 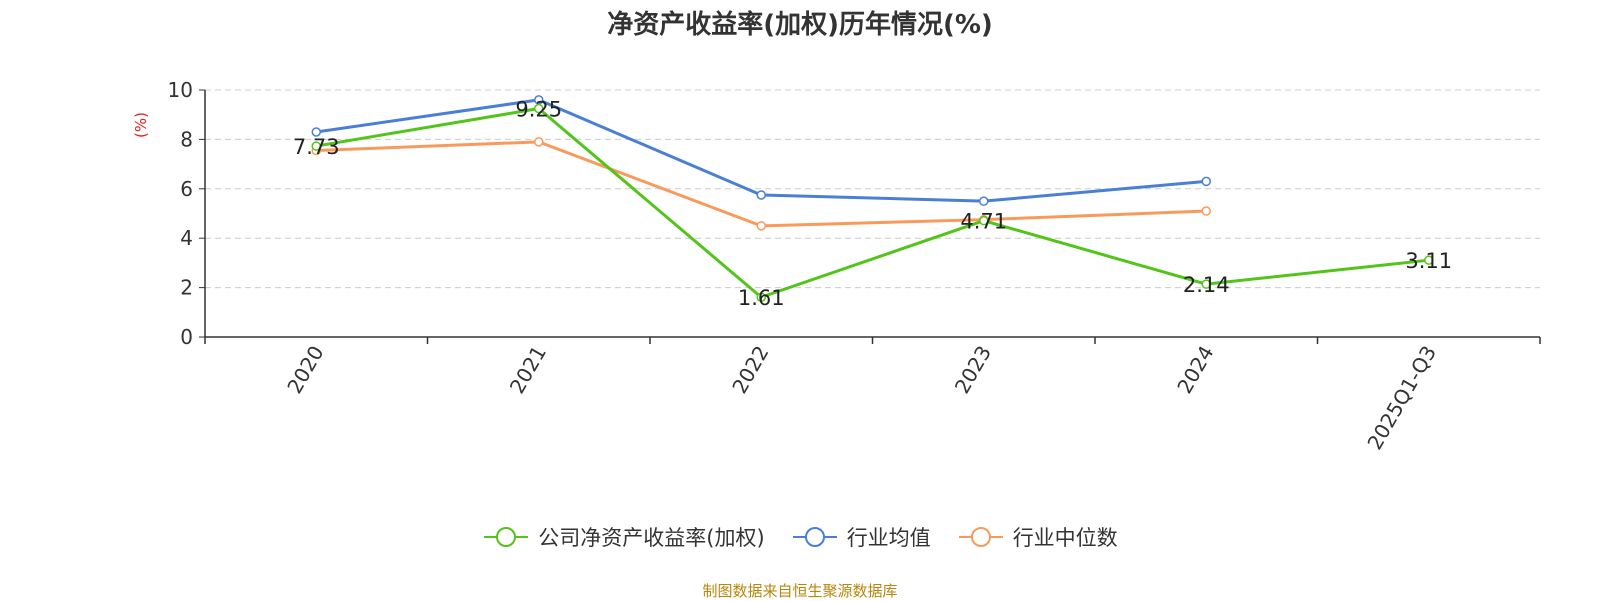 I want to click on data-label: 3.11, so click(x=1428, y=261).